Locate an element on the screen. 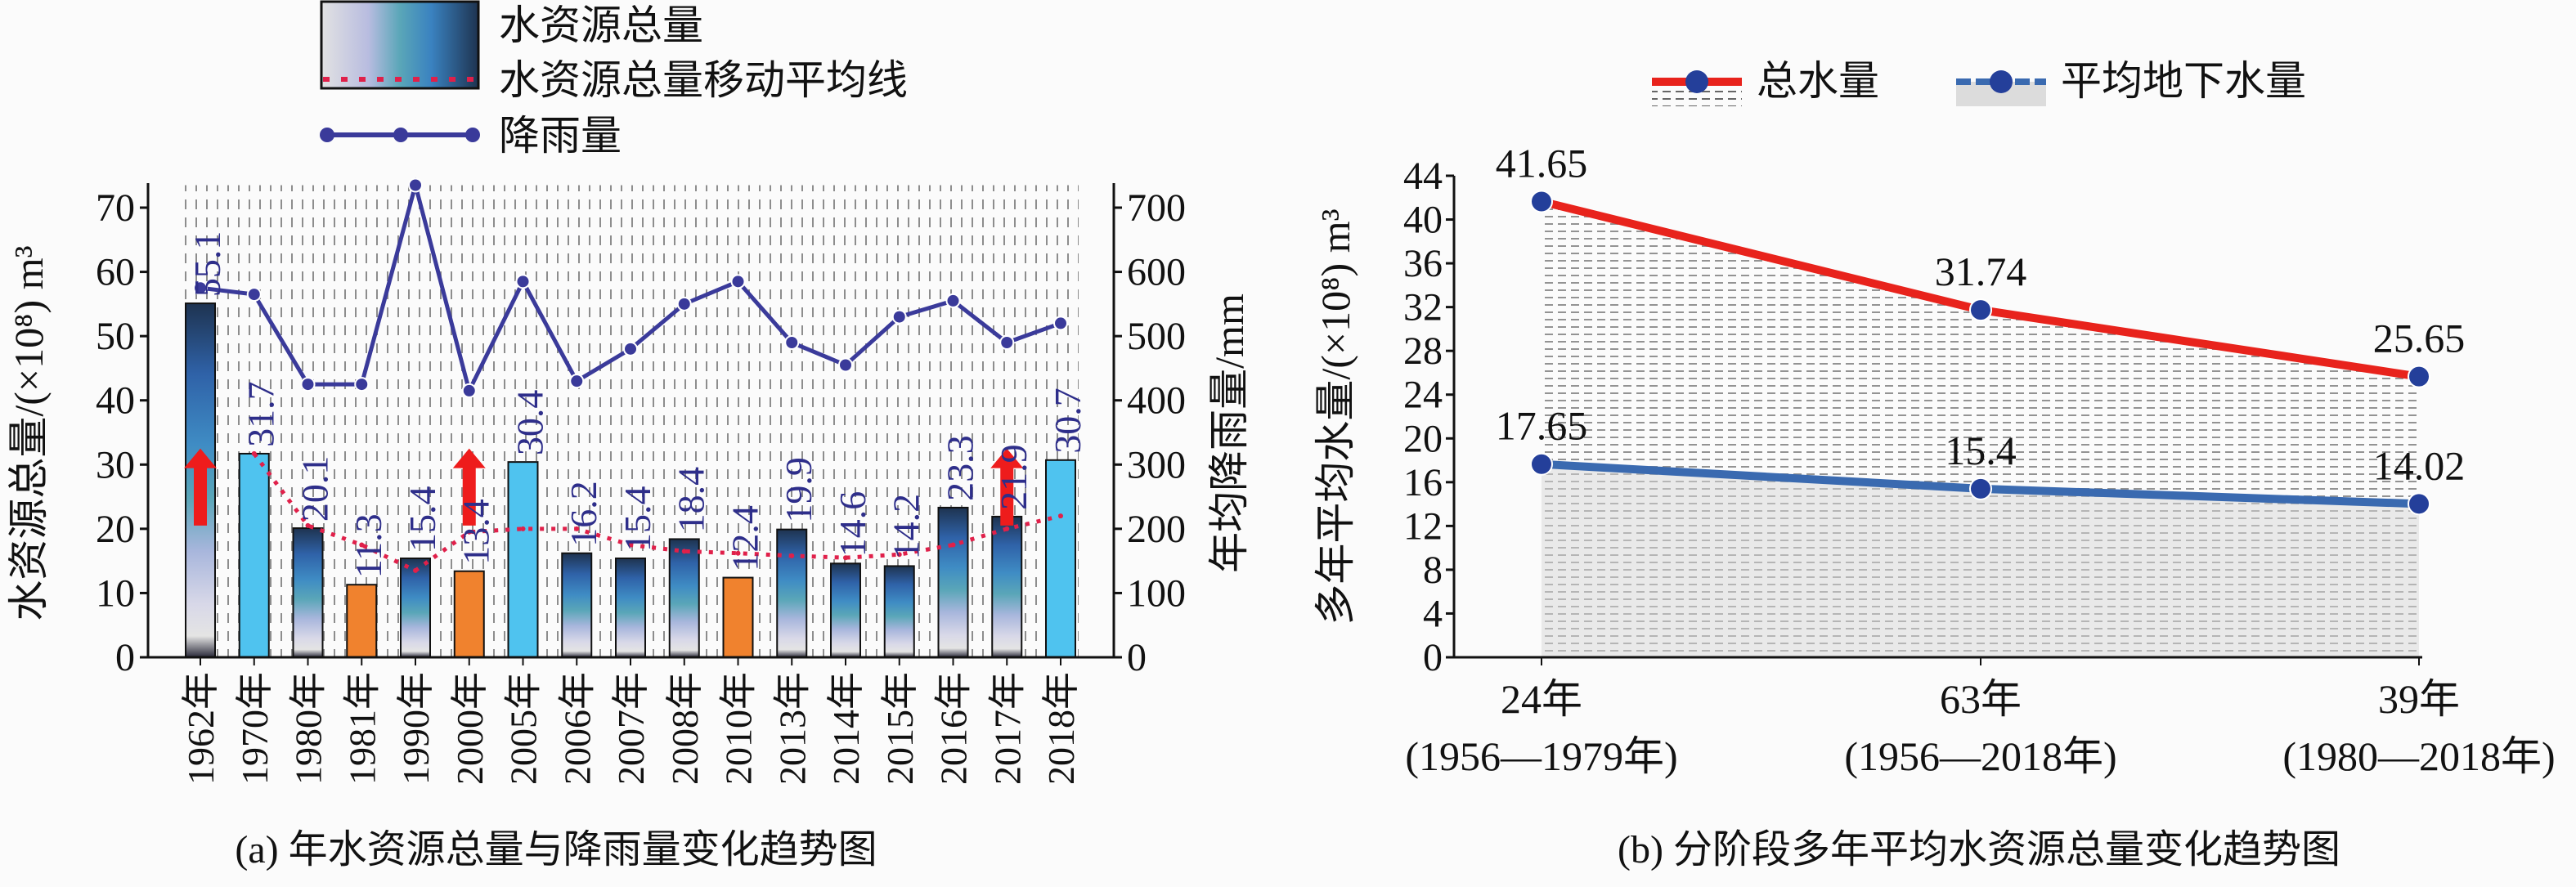 This screenshot has height=887, width=2576. bar-value-label: 12.4 is located at coordinates (746, 538).